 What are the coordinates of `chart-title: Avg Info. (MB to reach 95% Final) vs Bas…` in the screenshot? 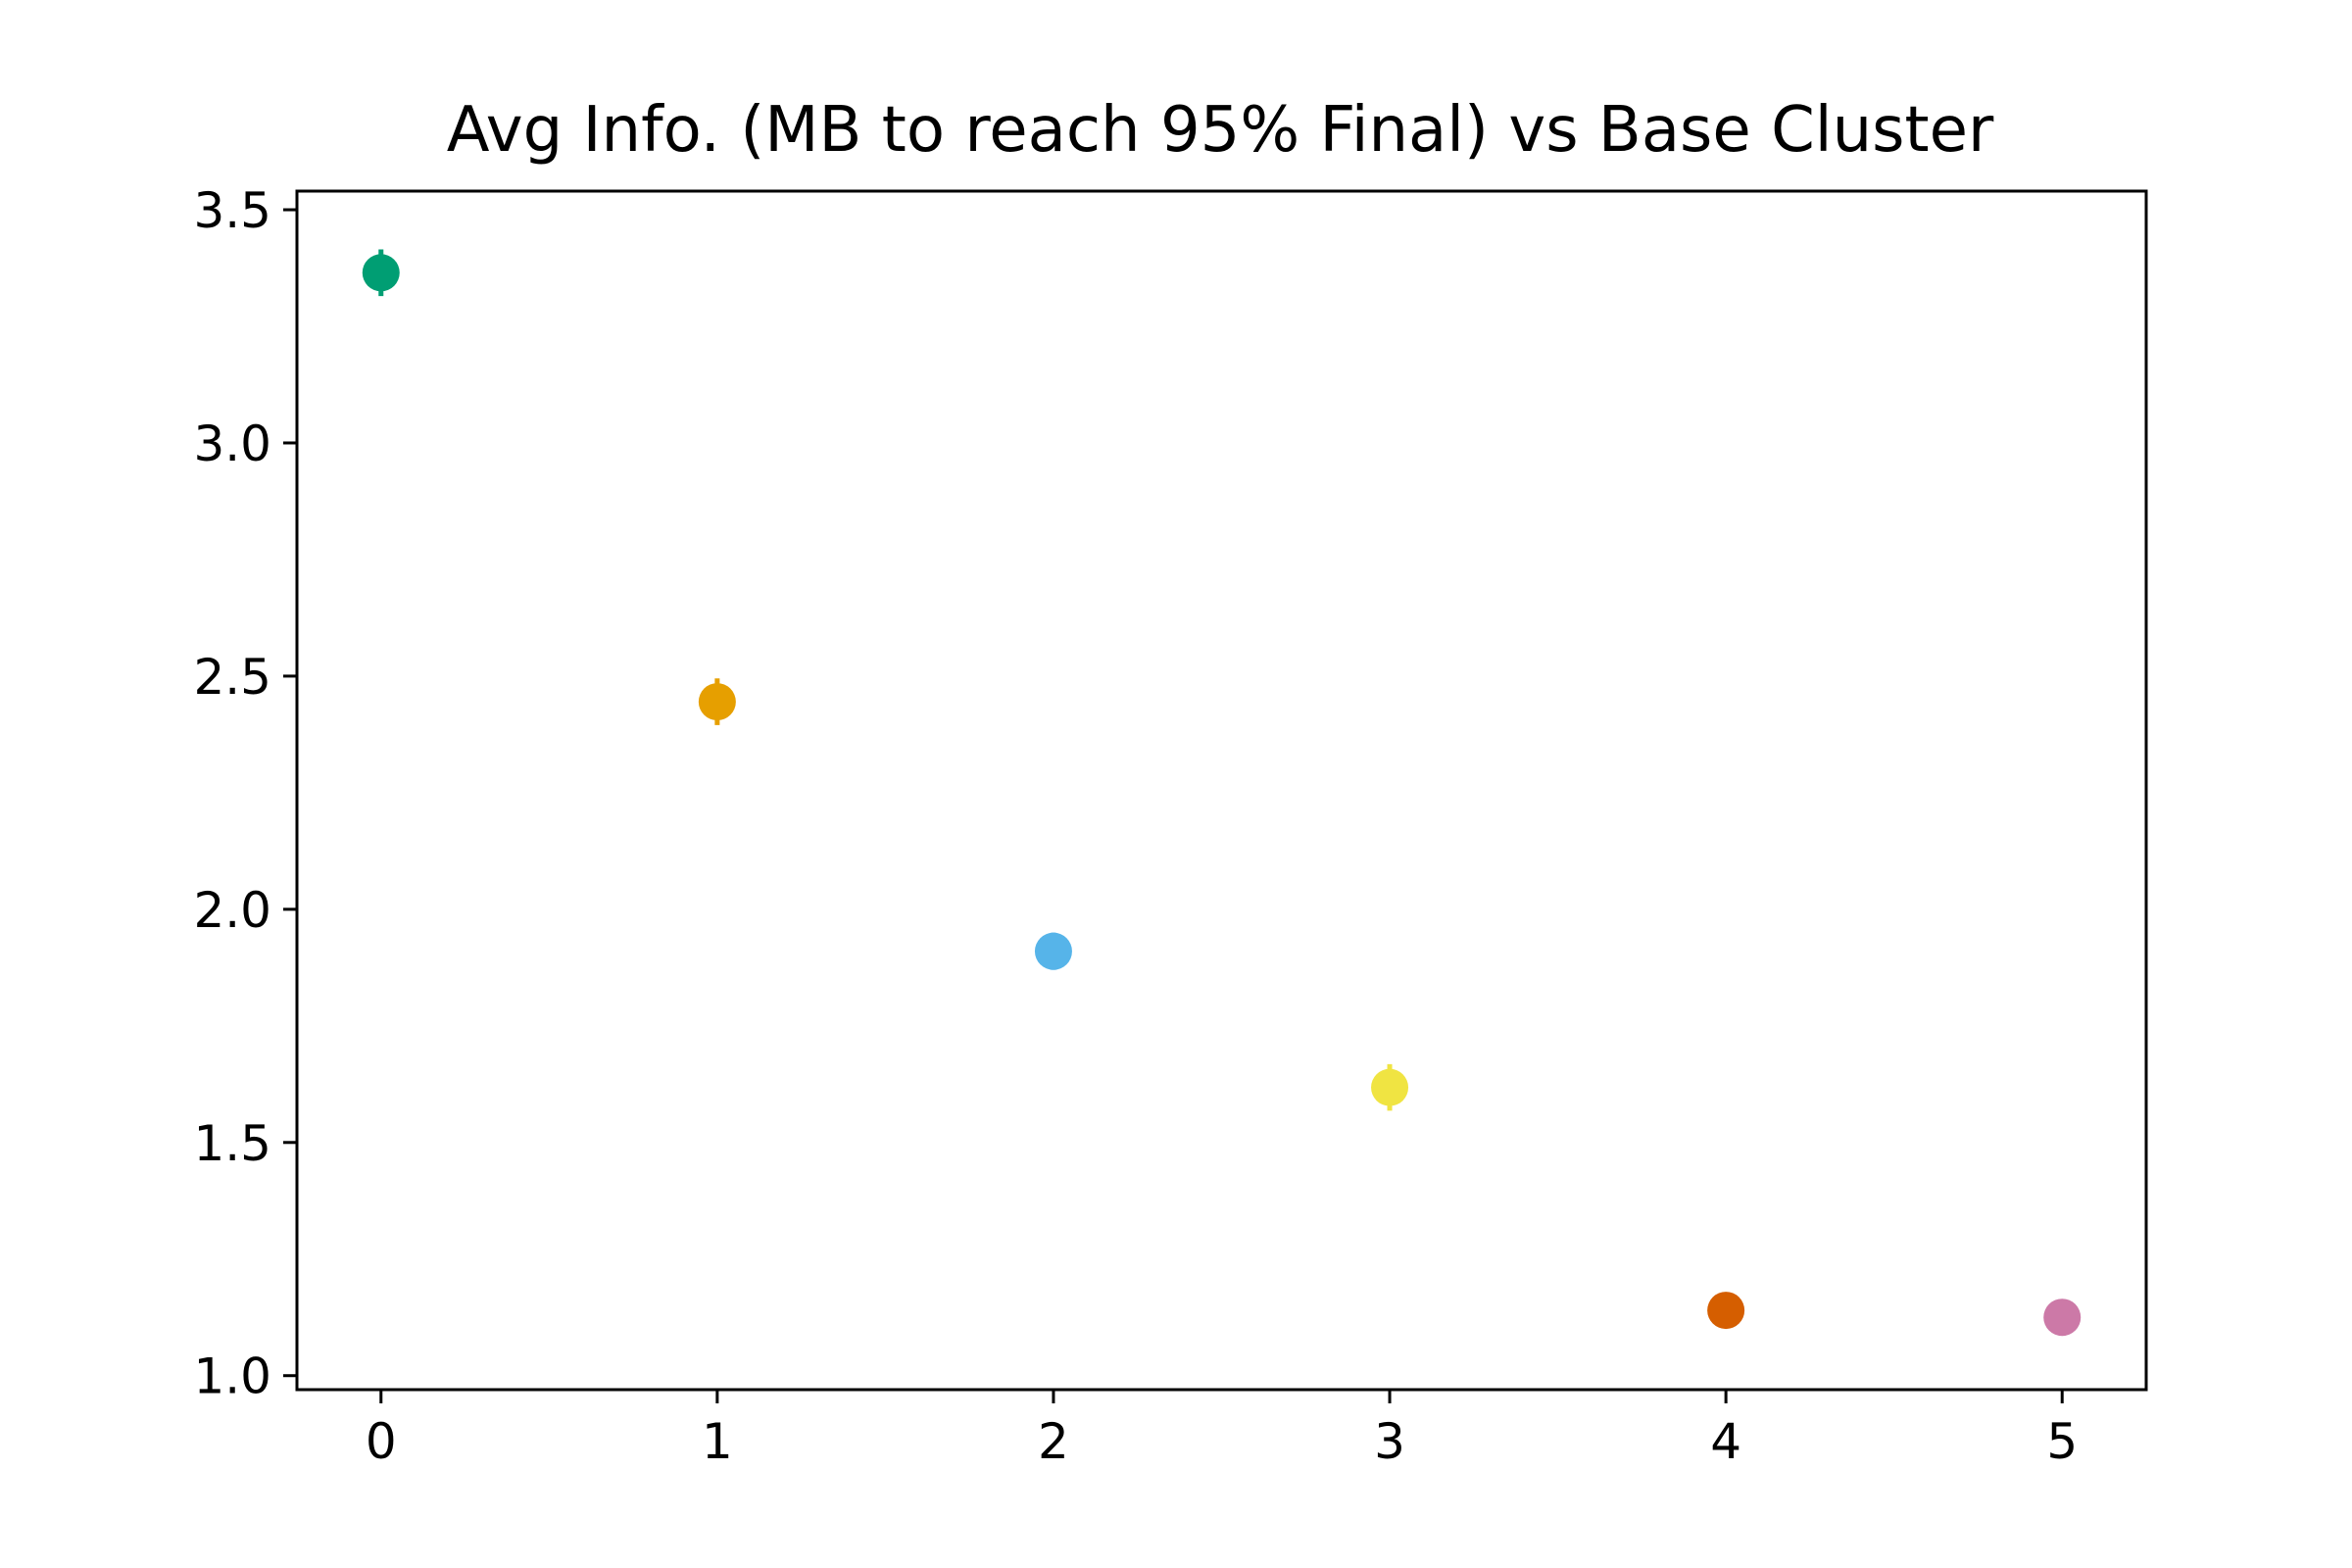 It's located at (1220, 130).